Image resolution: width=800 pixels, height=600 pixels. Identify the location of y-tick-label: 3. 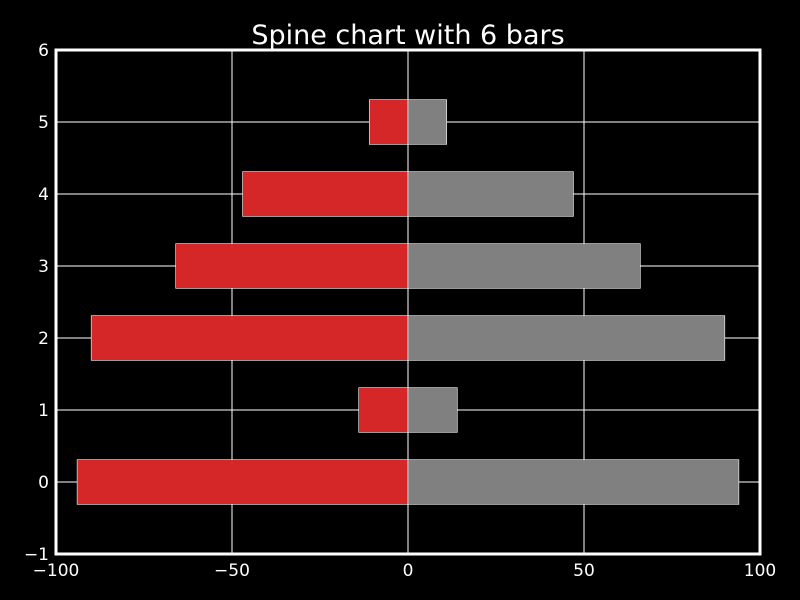
(43, 267).